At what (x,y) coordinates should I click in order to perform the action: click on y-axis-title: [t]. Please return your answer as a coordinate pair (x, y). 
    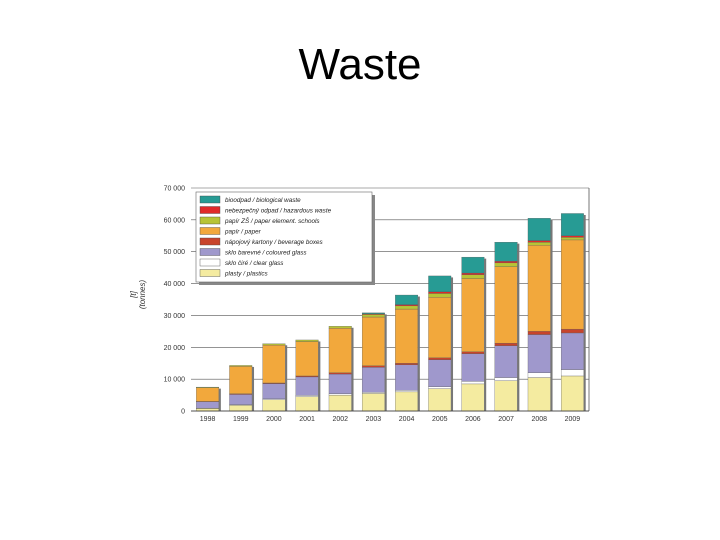
    Looking at the image, I should click on (133, 294).